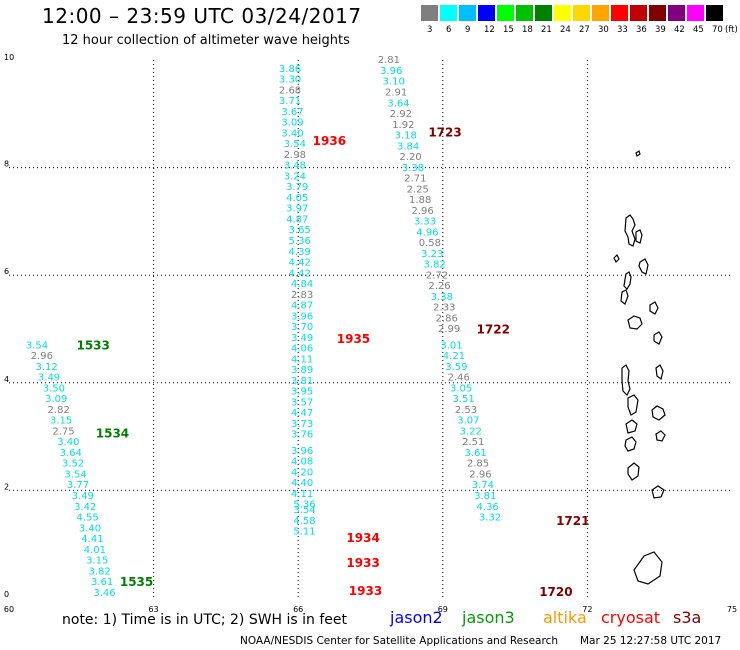  I want to click on wave-height-label: 3.30, so click(290, 80).